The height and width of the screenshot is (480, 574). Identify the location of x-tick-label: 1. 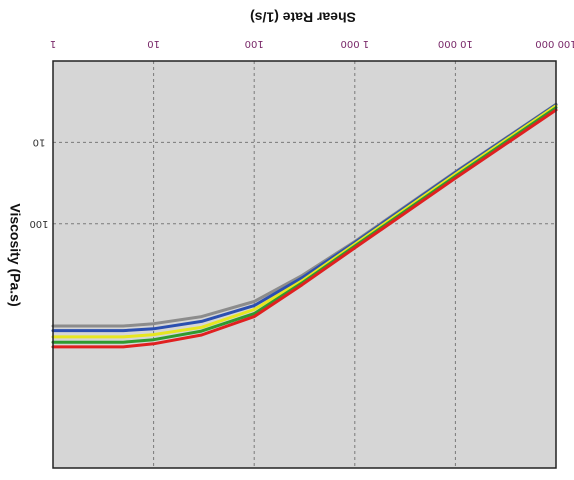
(53, 43).